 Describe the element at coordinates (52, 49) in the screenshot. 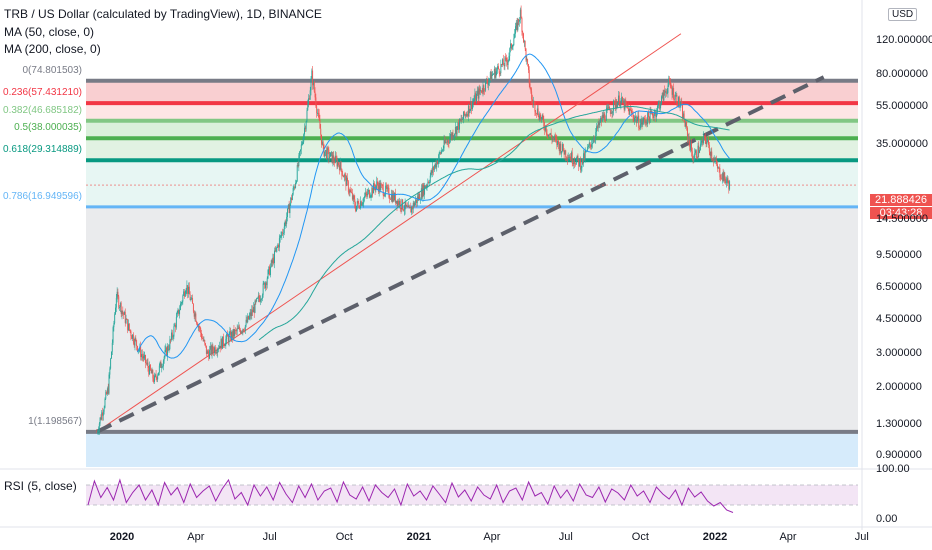

I see `ma200-legend: MA (200, close, 0)` at that location.